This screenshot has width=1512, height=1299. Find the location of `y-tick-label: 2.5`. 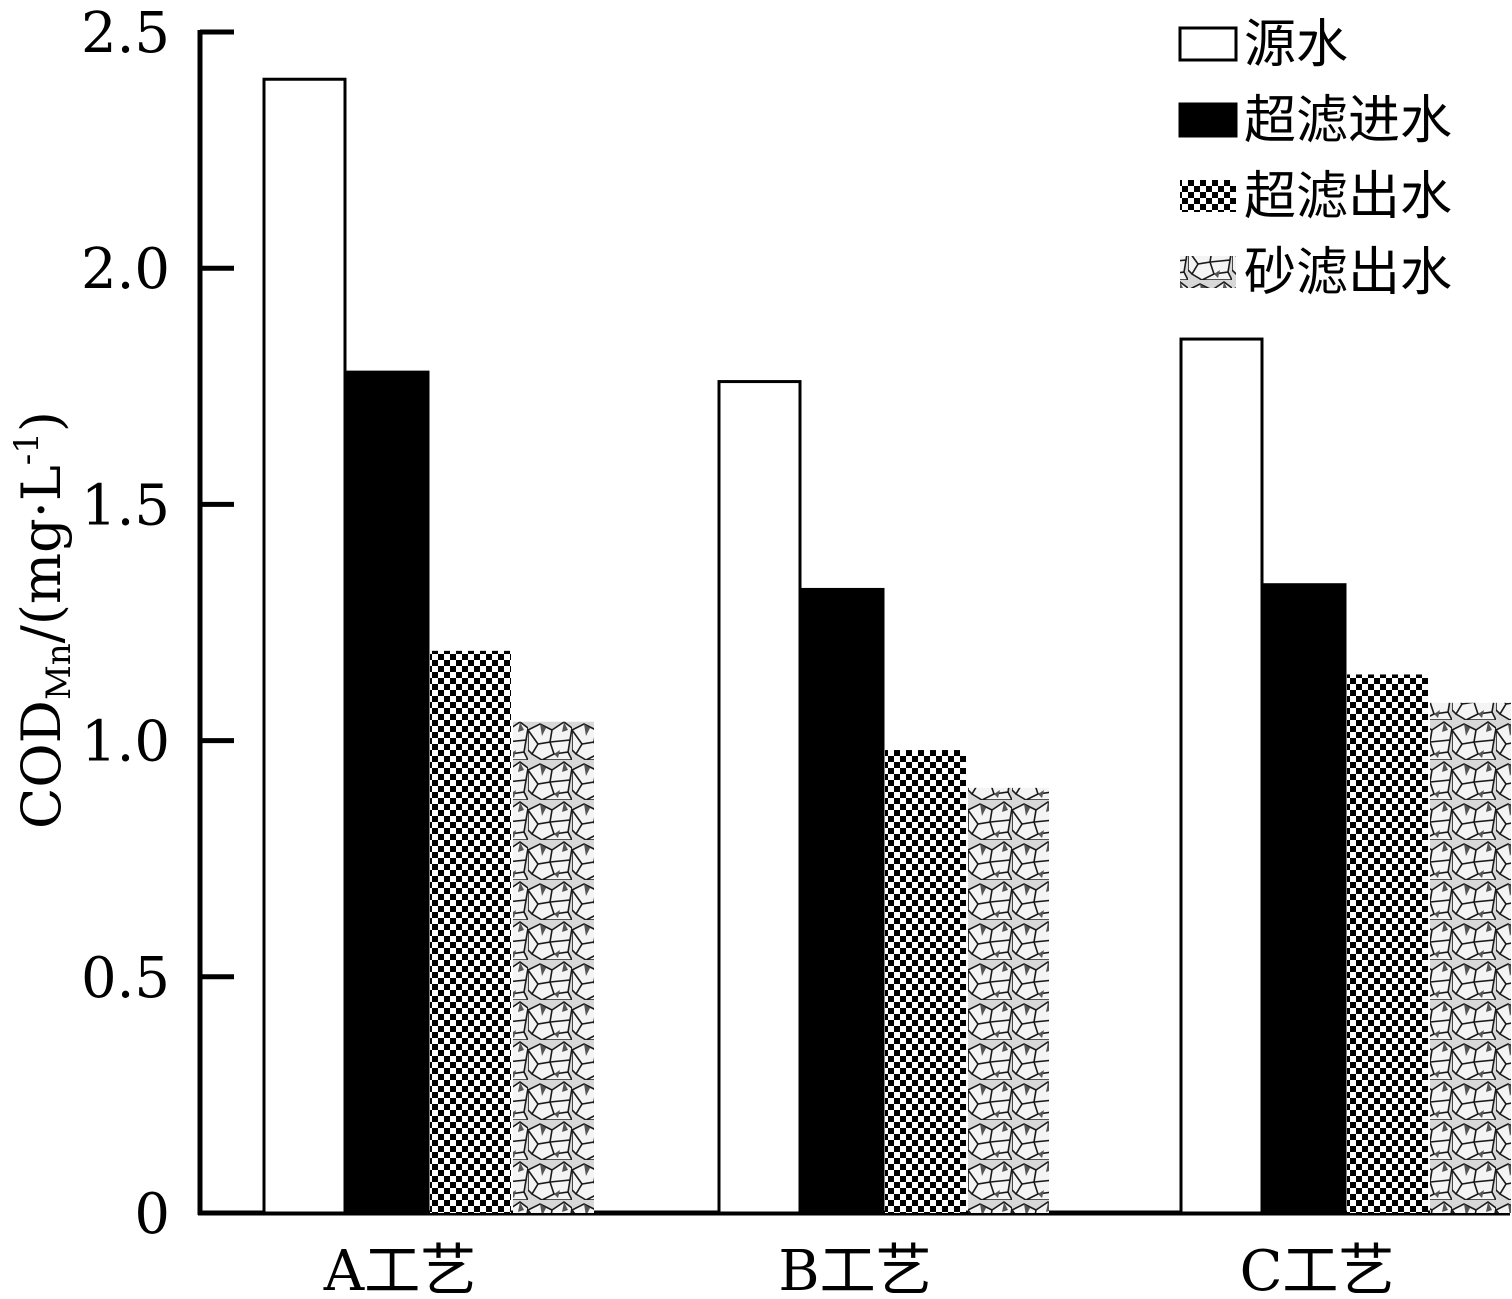

y-tick-label: 2.5 is located at coordinates (125, 33).